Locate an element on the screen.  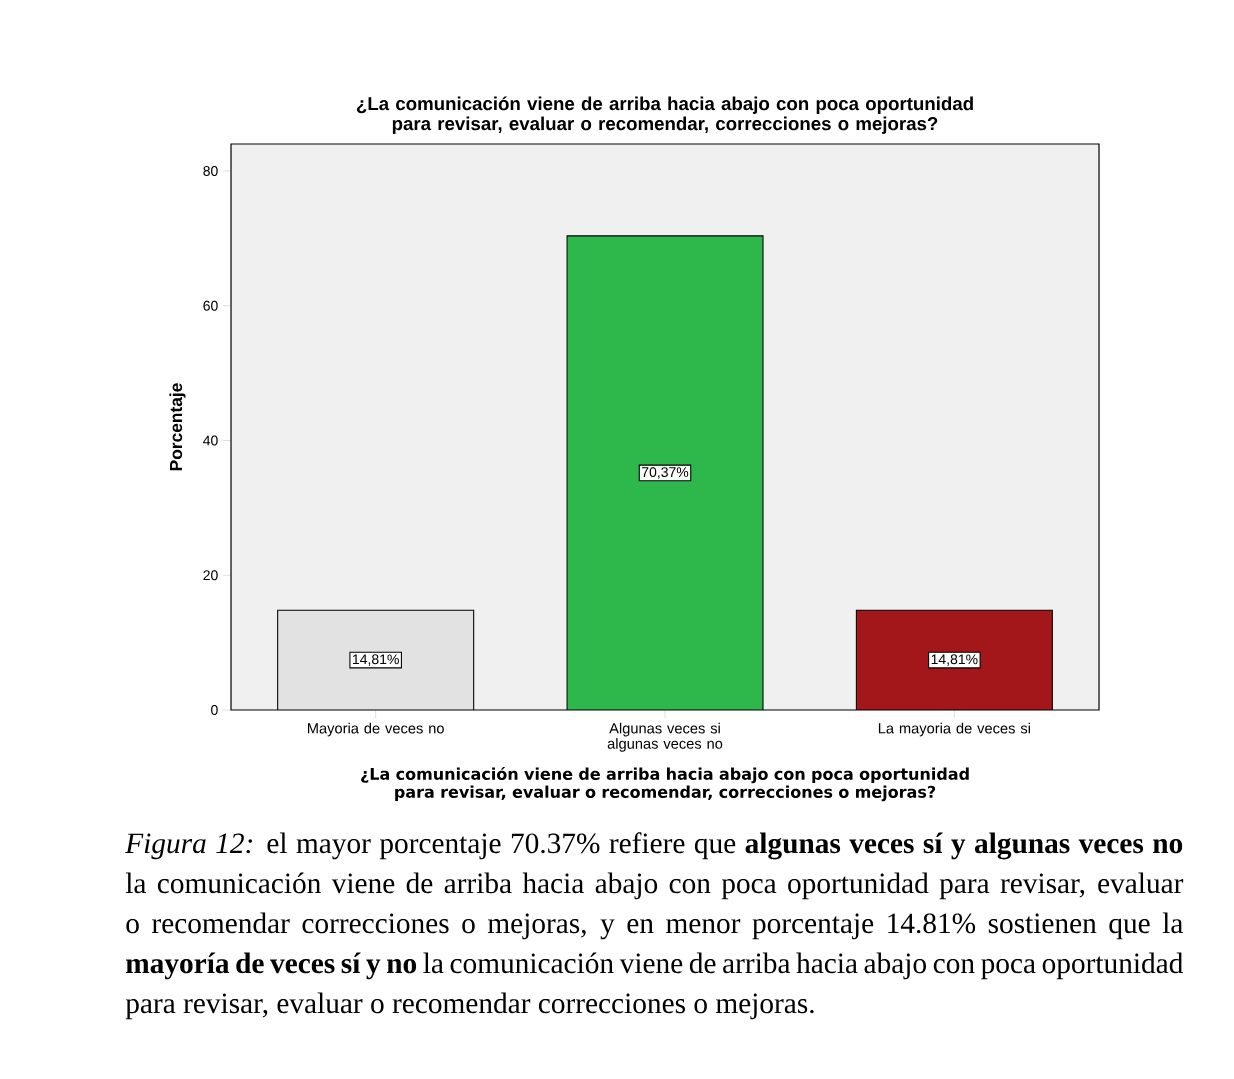
y-tick-label: 60 is located at coordinates (210, 305).